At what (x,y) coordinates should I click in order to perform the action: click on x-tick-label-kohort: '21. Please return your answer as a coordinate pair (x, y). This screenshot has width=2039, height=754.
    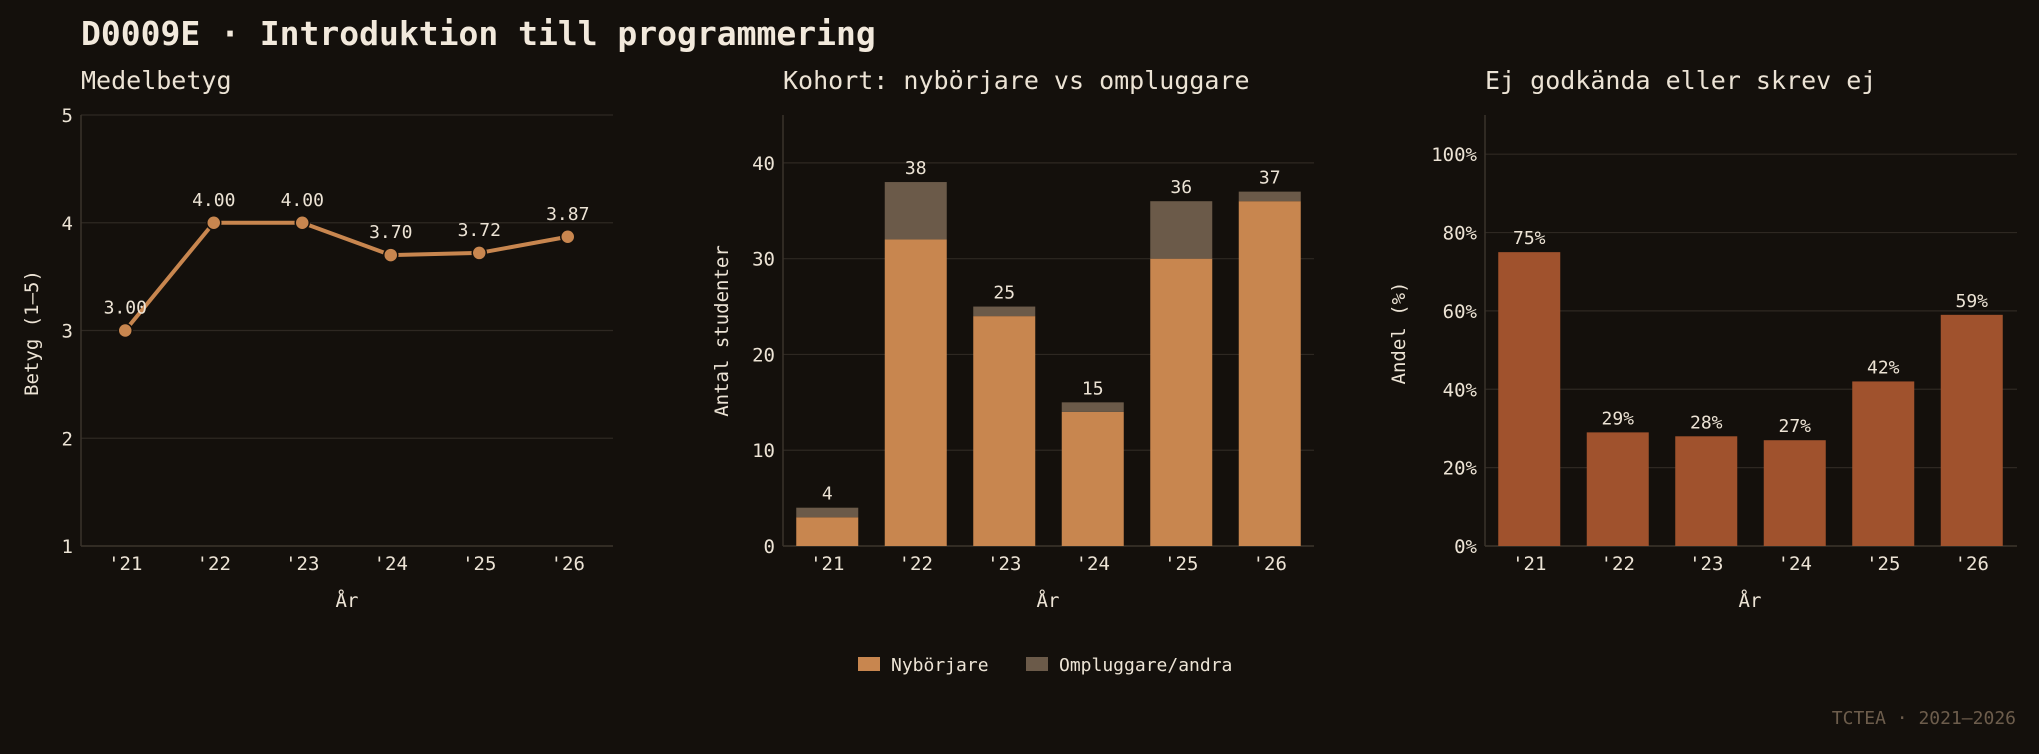
    Looking at the image, I should click on (827, 564).